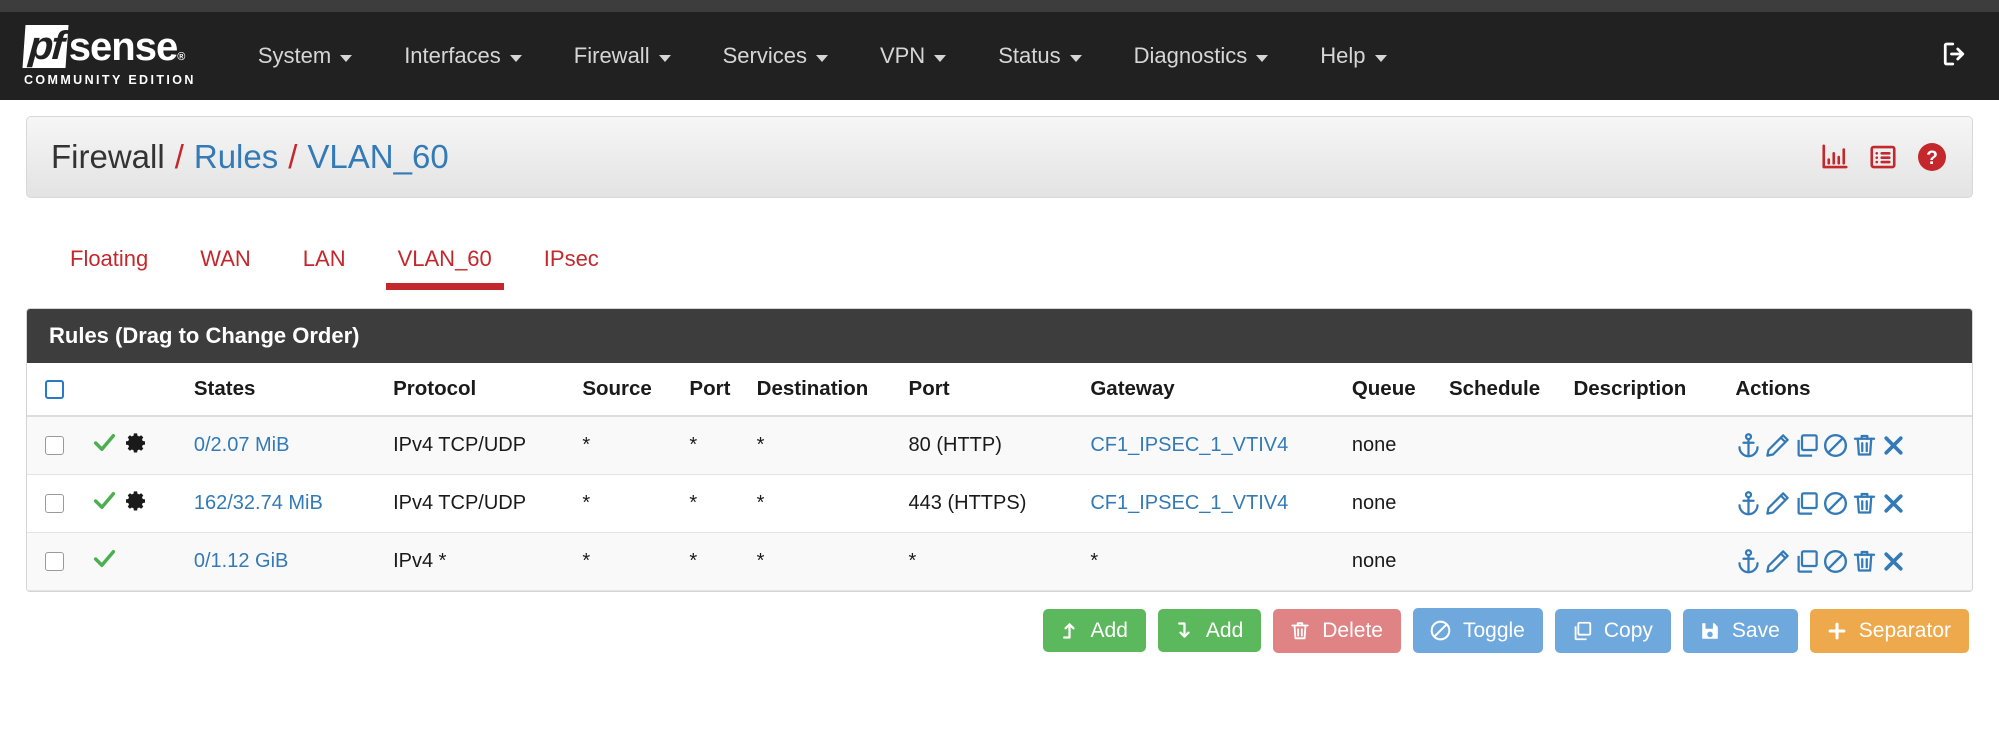 The image size is (1999, 753). I want to click on row-gateway-cell: CF1_IPSEC_1_VTIV4, so click(1221, 445).